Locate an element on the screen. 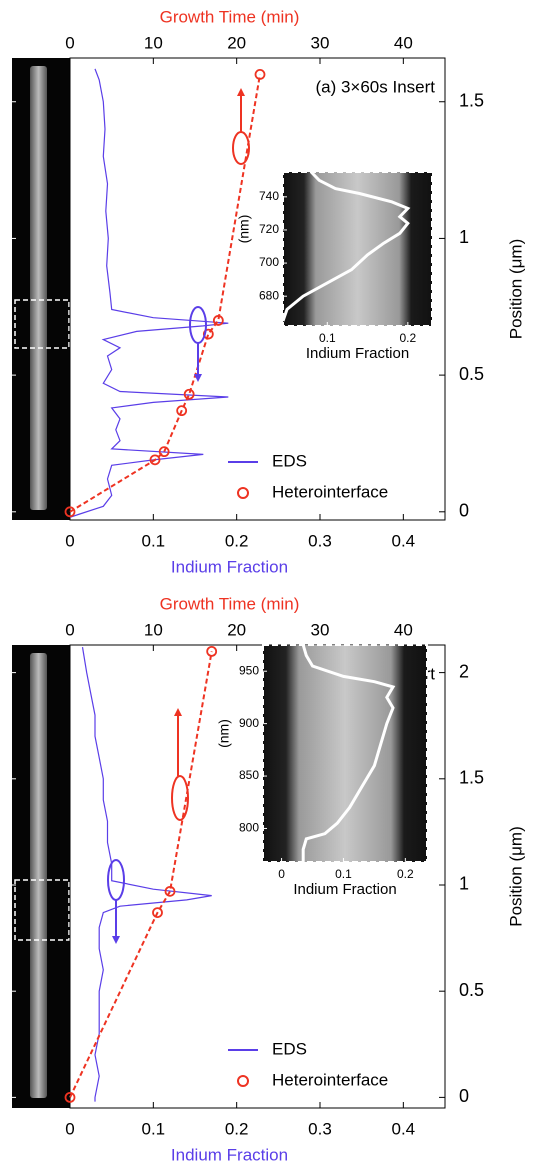  panel-title: (a) 3×60s Insert is located at coordinates (375, 86).